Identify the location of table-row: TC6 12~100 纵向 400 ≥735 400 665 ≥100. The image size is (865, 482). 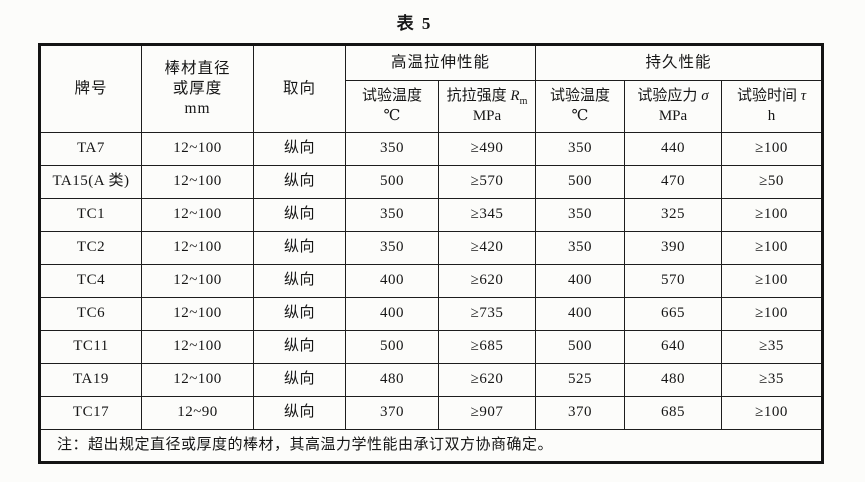
(431, 314).